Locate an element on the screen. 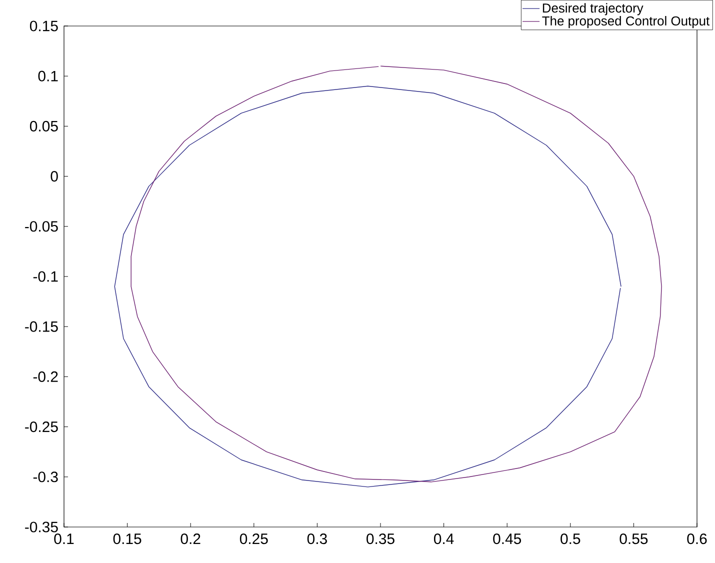 This screenshot has height=563, width=715. x-tick-label: 0.5 is located at coordinates (570, 539).